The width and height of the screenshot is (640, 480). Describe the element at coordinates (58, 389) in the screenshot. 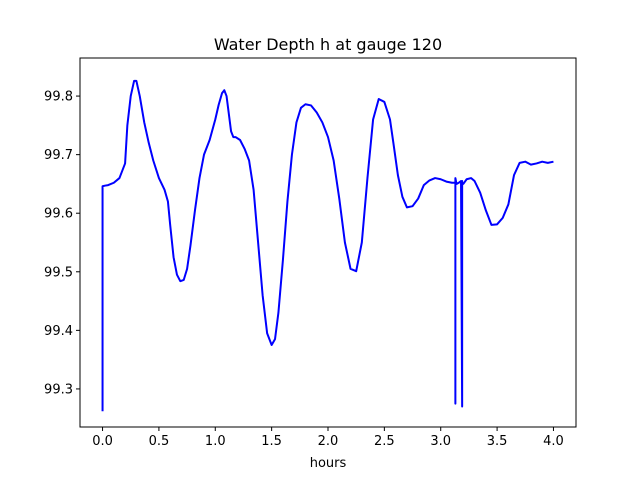

I see `y-tick-label: 99.3` at that location.